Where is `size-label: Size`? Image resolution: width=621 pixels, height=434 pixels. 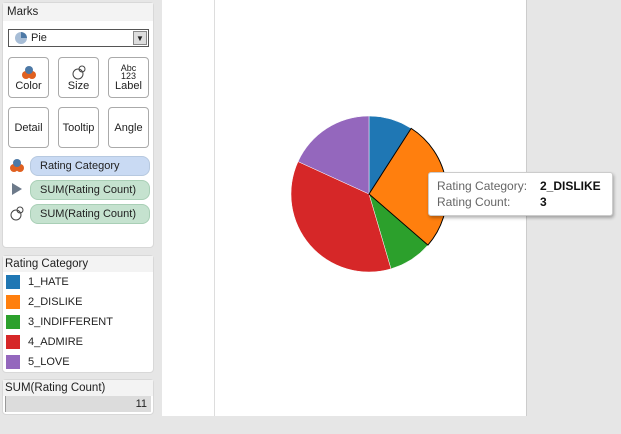
size-label: Size is located at coordinates (78, 85).